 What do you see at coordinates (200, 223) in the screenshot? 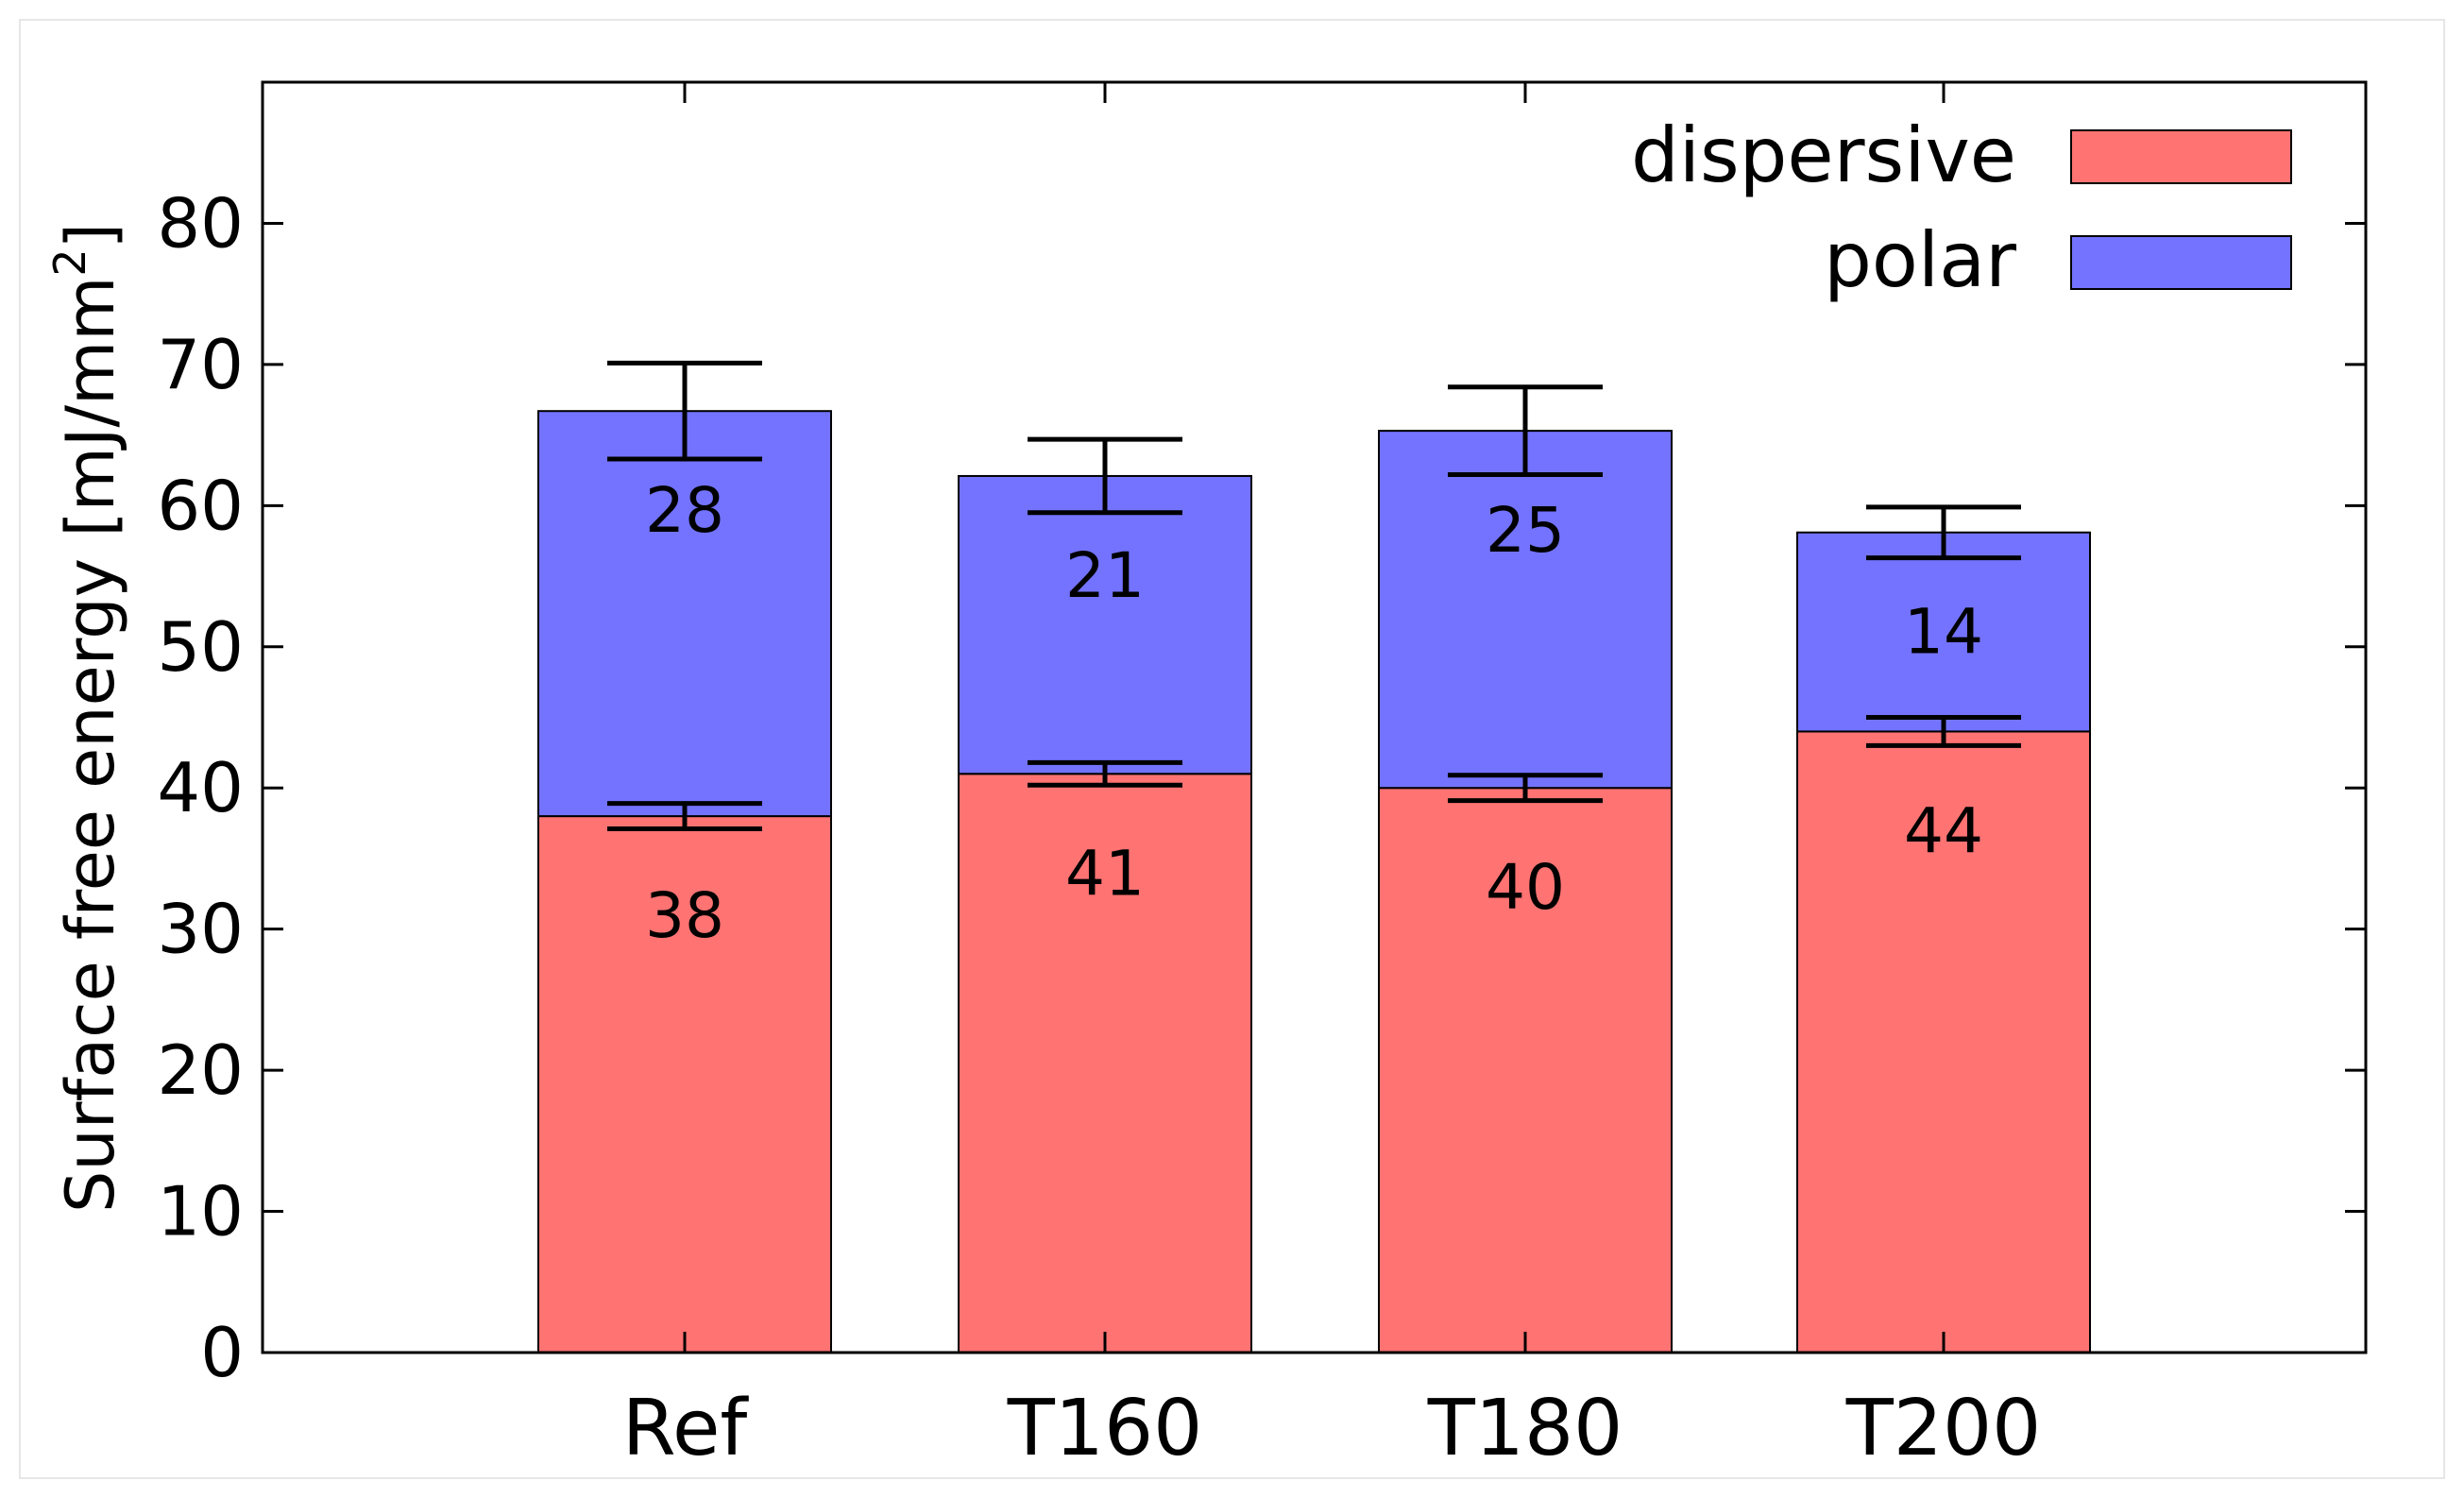
I see `y-tick-label: 80` at bounding box center [200, 223].